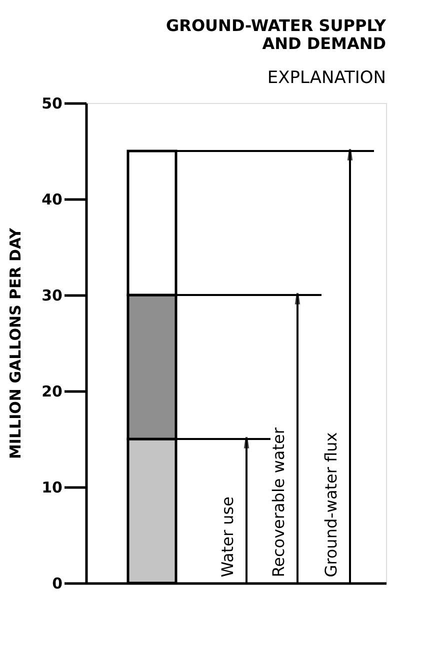 This screenshot has width=425, height=658. What do you see at coordinates (52, 103) in the screenshot?
I see `y-tick-label: 50` at bounding box center [52, 103].